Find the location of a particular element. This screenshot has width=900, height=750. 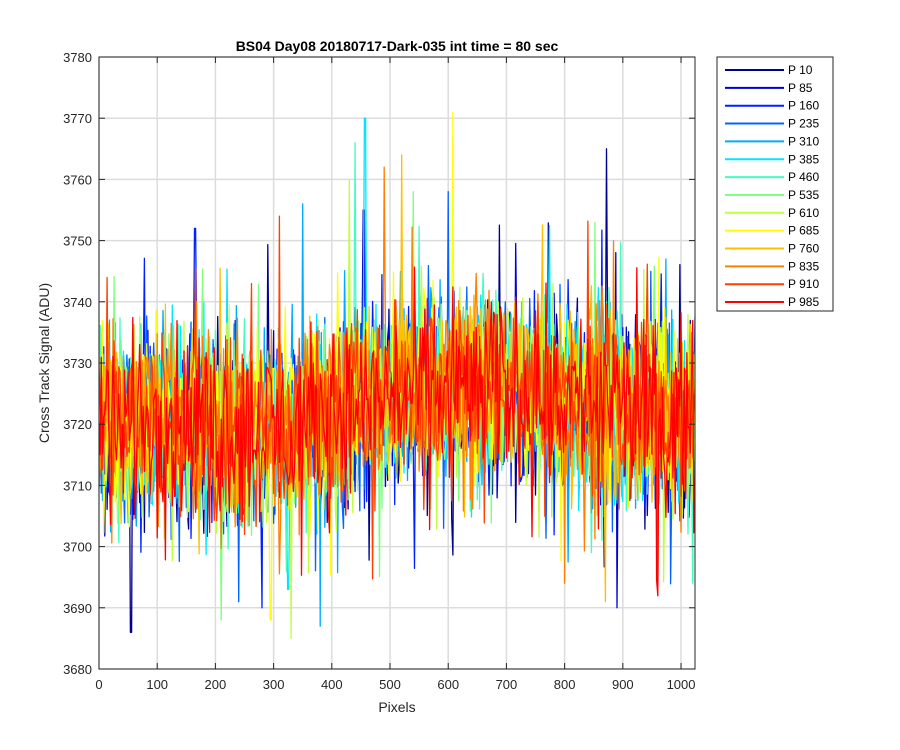

legend-label: P 535 is located at coordinates (803, 195).